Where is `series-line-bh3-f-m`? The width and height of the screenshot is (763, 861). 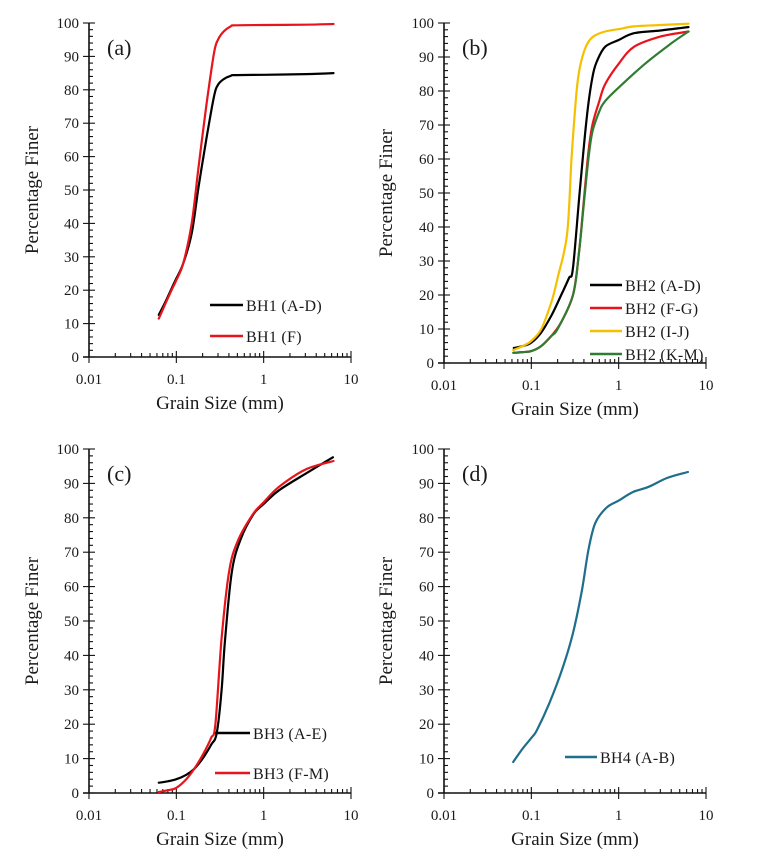
series-line-bh3-f-m is located at coordinates (246, 626).